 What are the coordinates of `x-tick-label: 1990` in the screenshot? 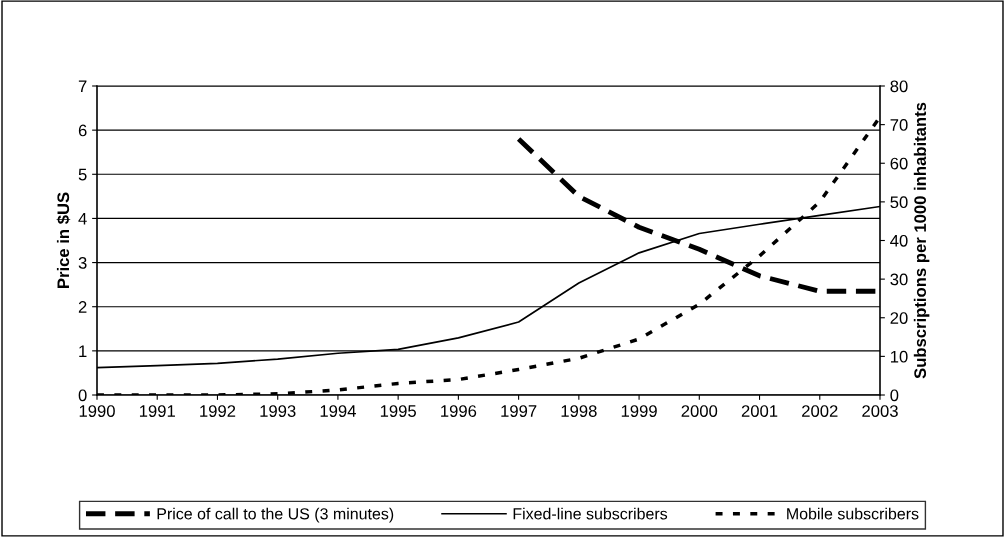 It's located at (97, 411).